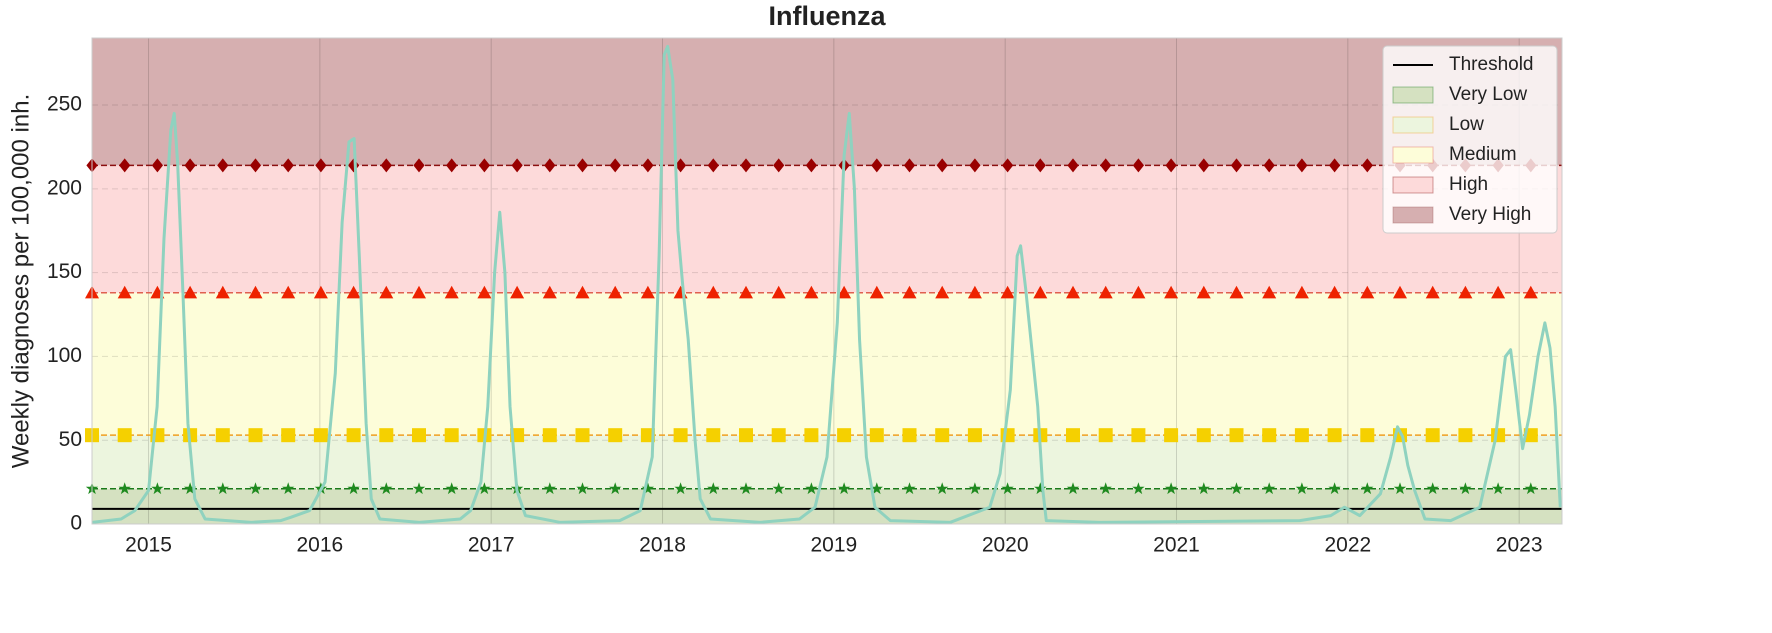  What do you see at coordinates (76, 523) in the screenshot?
I see `y-tick-label: 0` at bounding box center [76, 523].